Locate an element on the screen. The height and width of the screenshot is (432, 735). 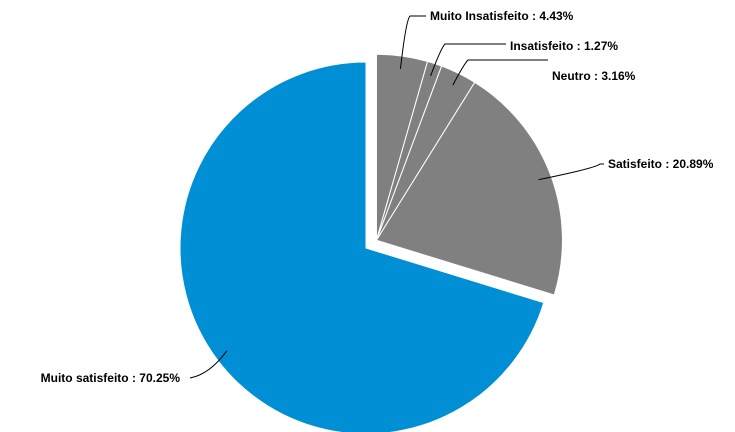
slice-satisfeito is located at coordinates (469, 188).